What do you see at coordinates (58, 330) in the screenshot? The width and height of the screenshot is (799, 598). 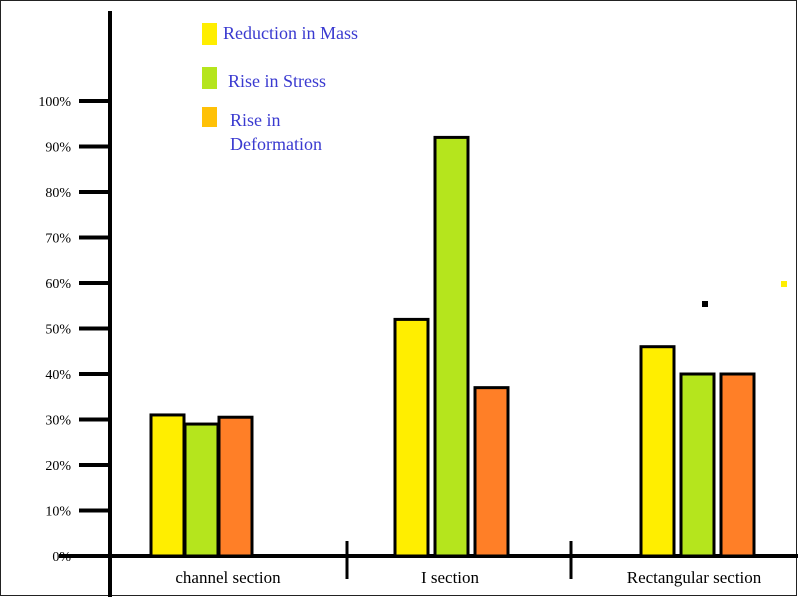 I see `y-tick-label: 50%` at bounding box center [58, 330].